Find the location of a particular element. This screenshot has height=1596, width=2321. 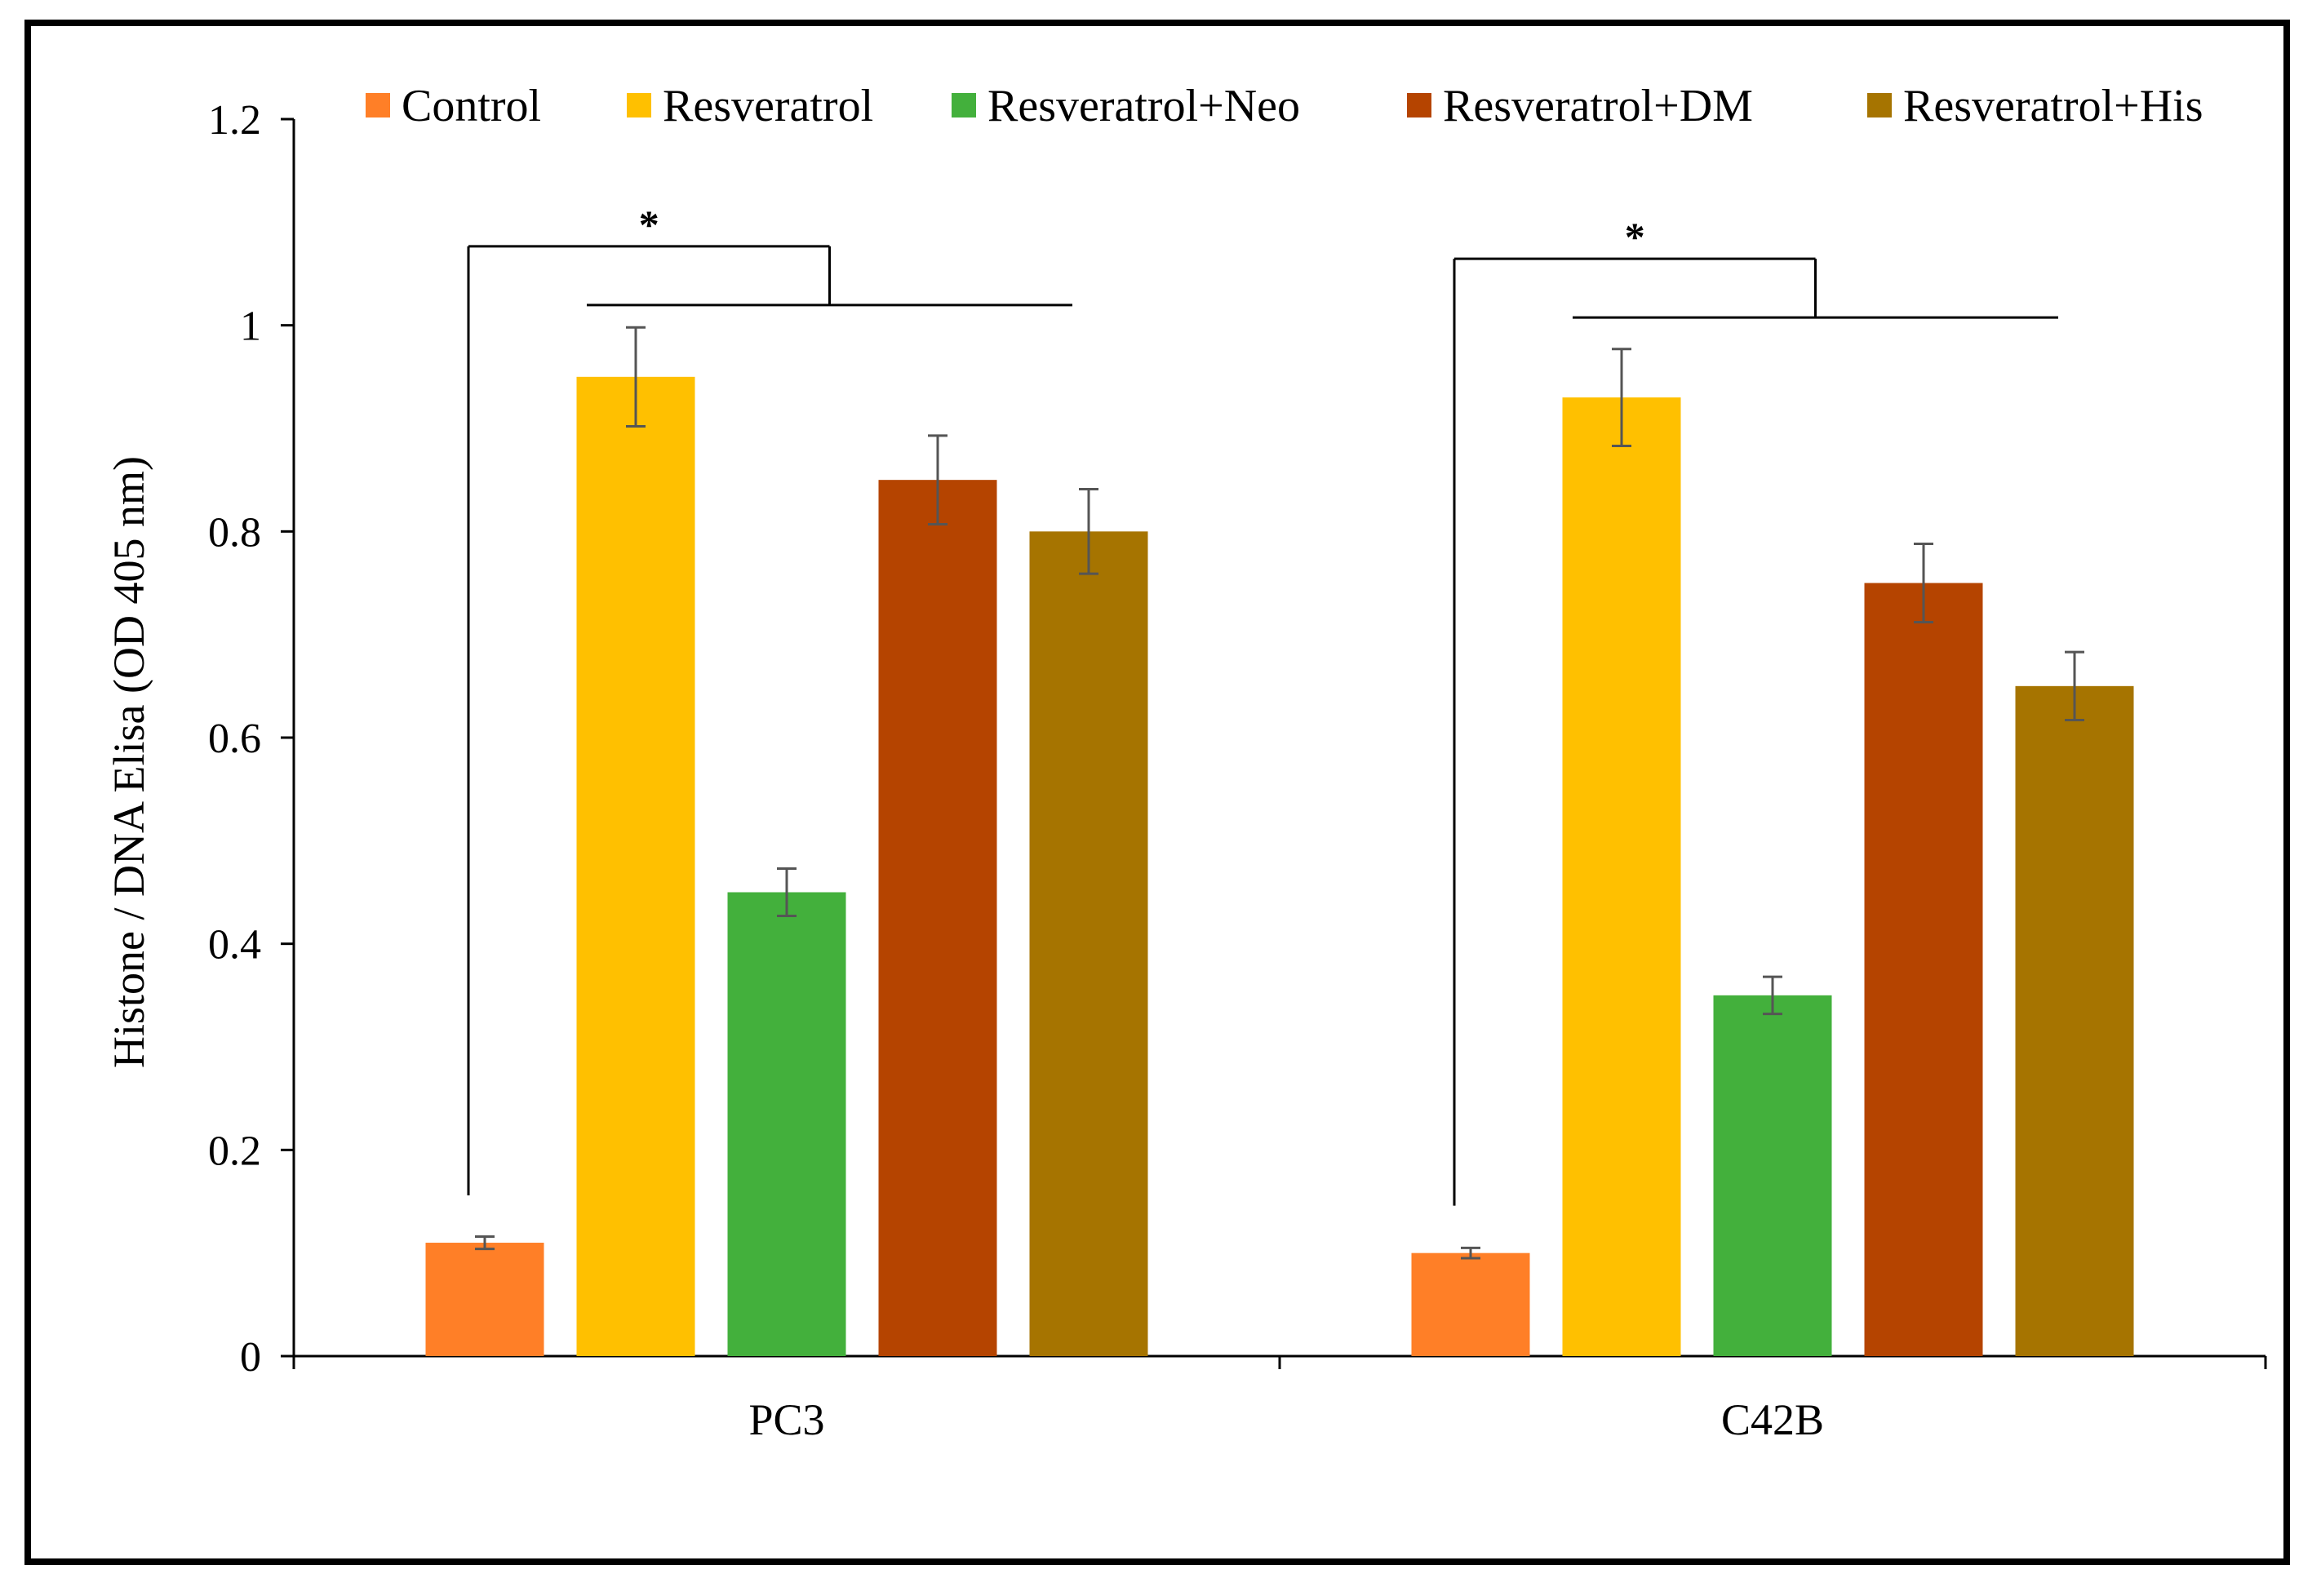

bar-control-pc3 is located at coordinates (484, 1299).